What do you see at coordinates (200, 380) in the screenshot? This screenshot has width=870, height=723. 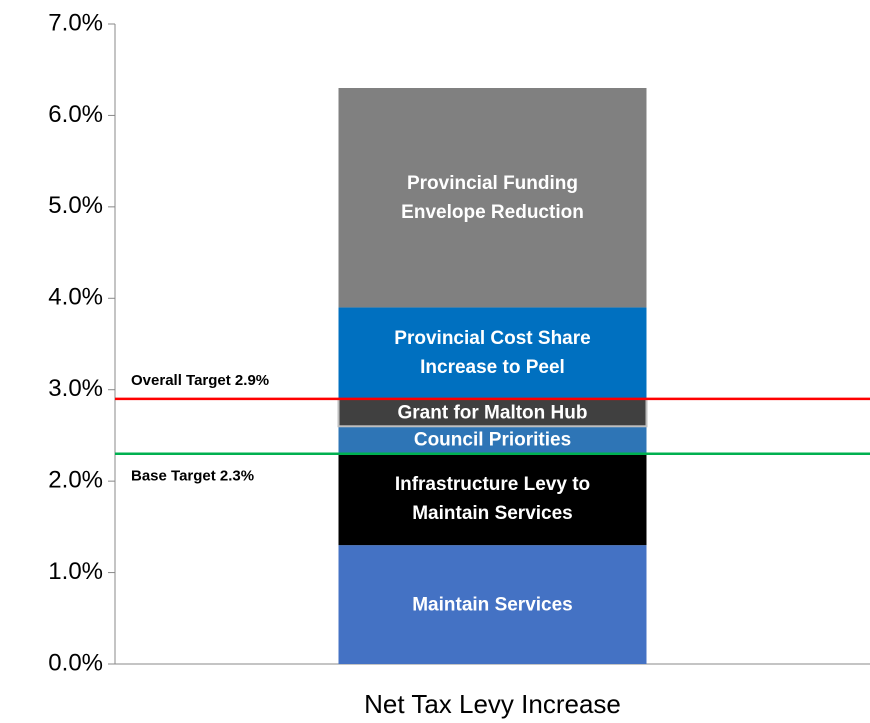 I see `reference-label: Overall Target 2.9%` at bounding box center [200, 380].